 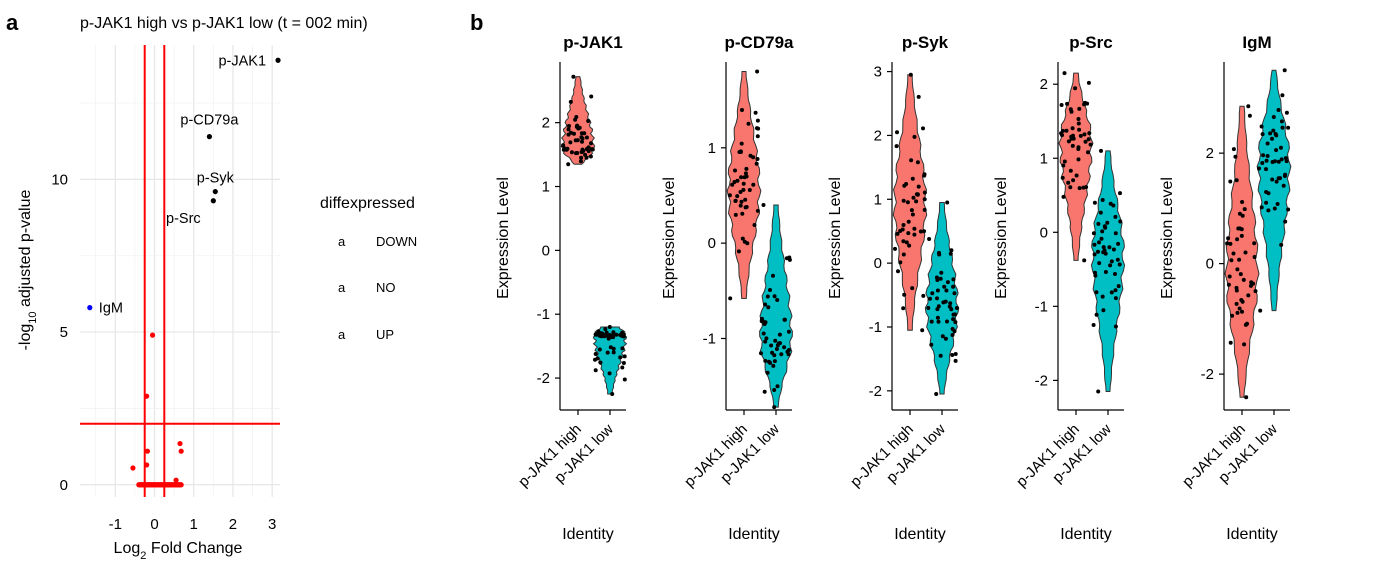 I want to click on volcano-point-label: IgM, so click(x=111, y=309).